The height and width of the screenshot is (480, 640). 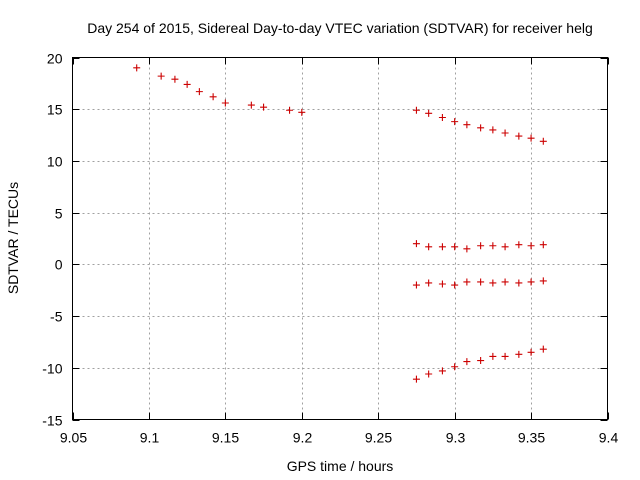 I want to click on series-lower, so click(x=479, y=364).